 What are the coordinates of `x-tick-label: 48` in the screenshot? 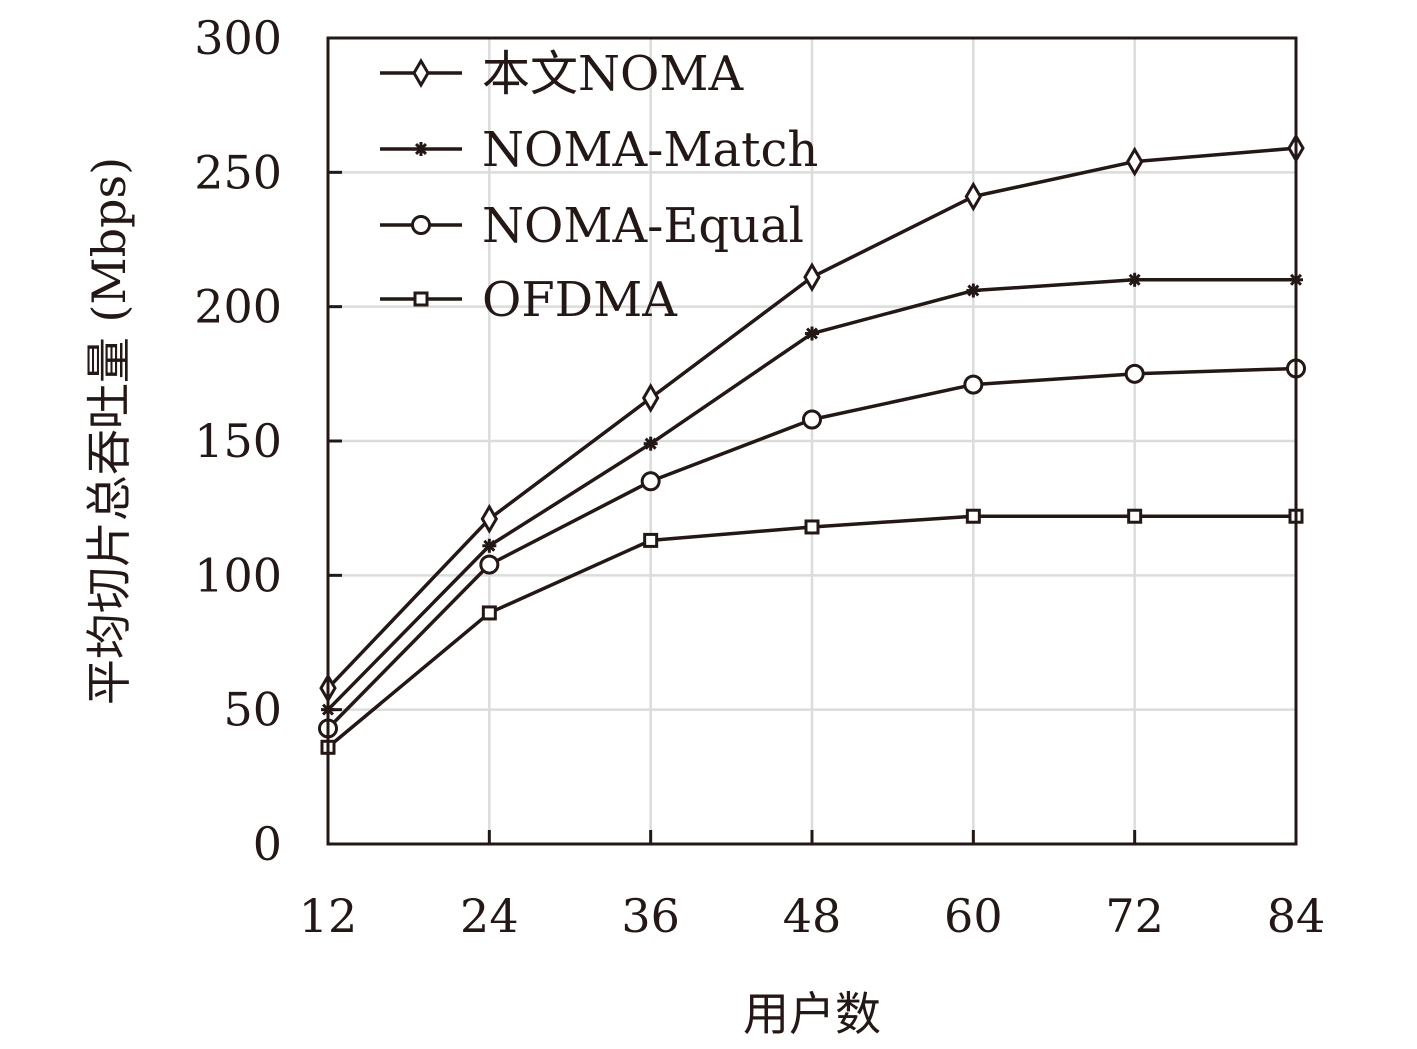 It's located at (812, 916).